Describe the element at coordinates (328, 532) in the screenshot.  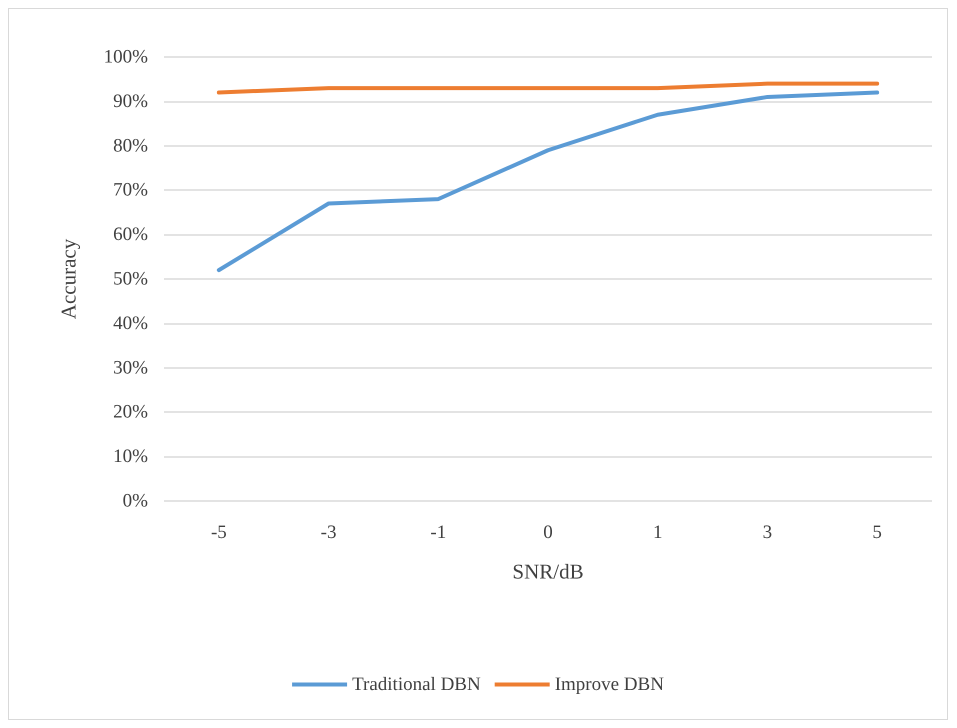
I see `x-tick-label: -3` at that location.